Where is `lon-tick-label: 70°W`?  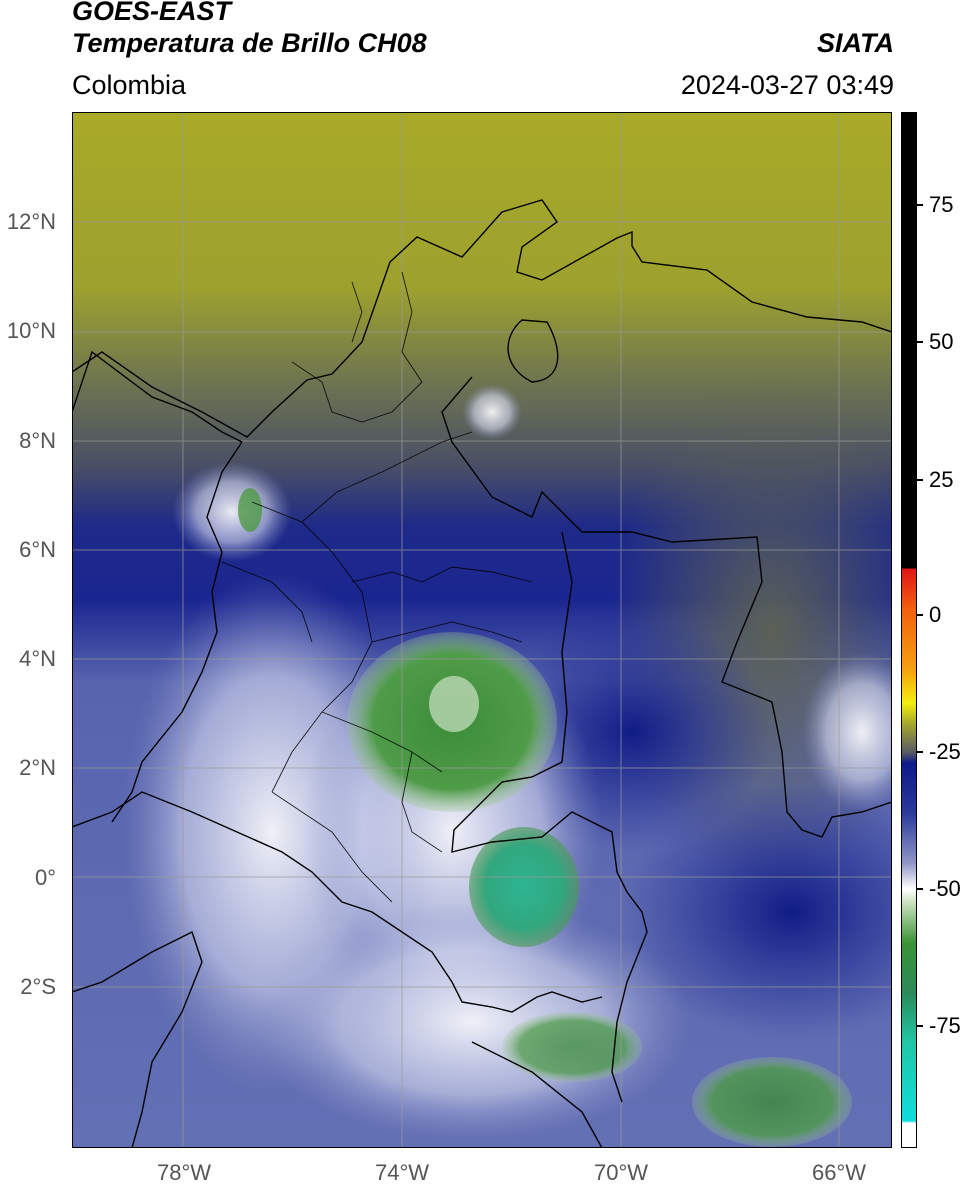 lon-tick-label: 70°W is located at coordinates (621, 1172).